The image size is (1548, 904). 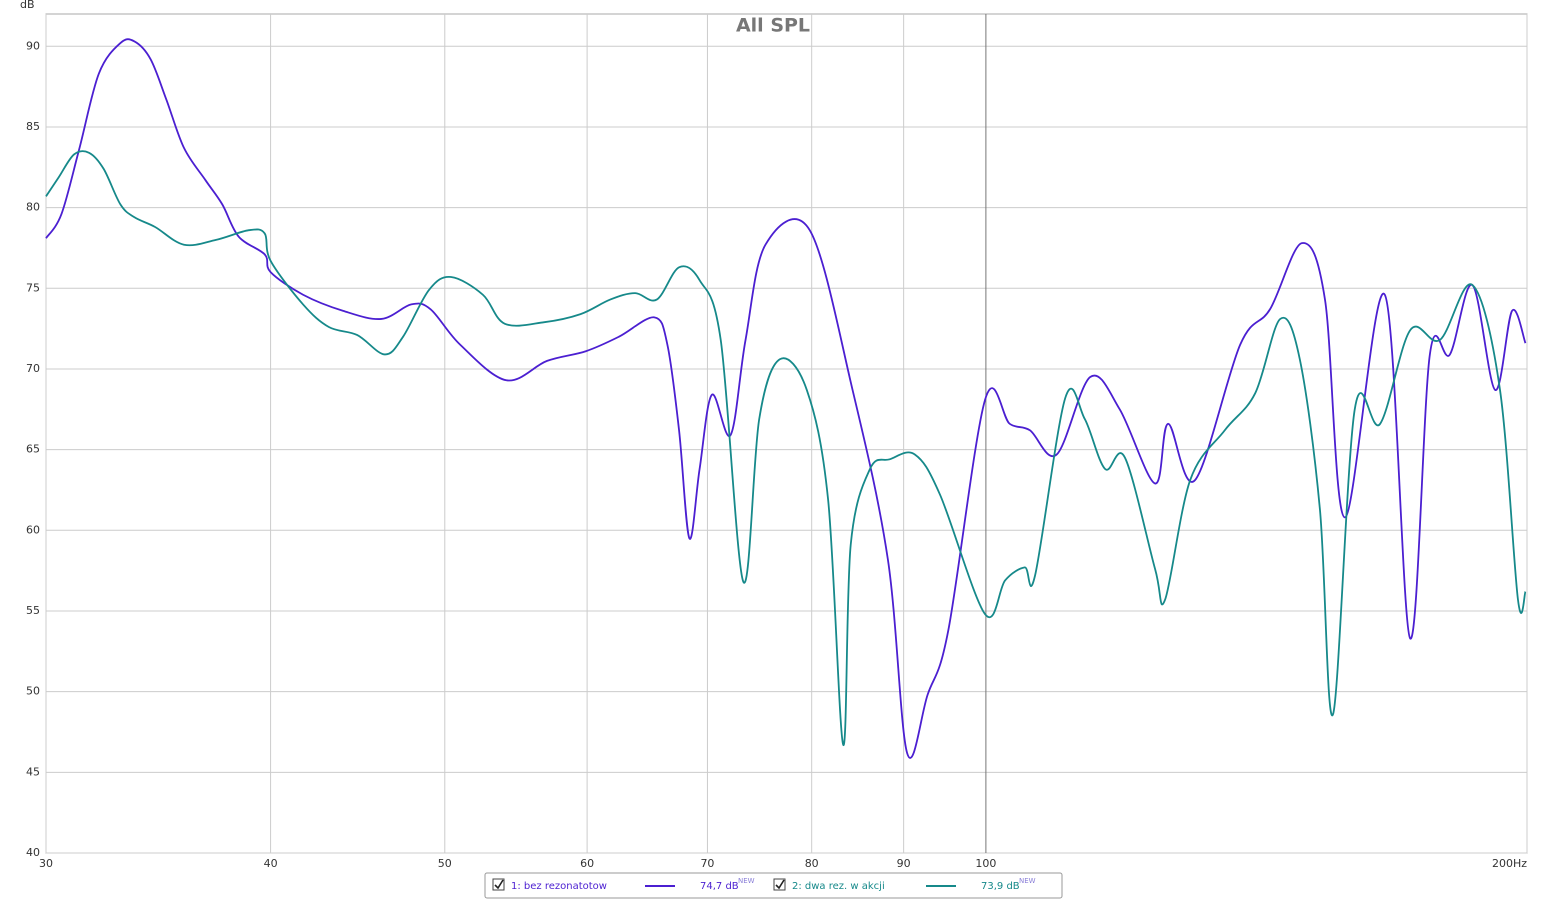 I want to click on x-tick-label: 60, so click(x=587, y=863).